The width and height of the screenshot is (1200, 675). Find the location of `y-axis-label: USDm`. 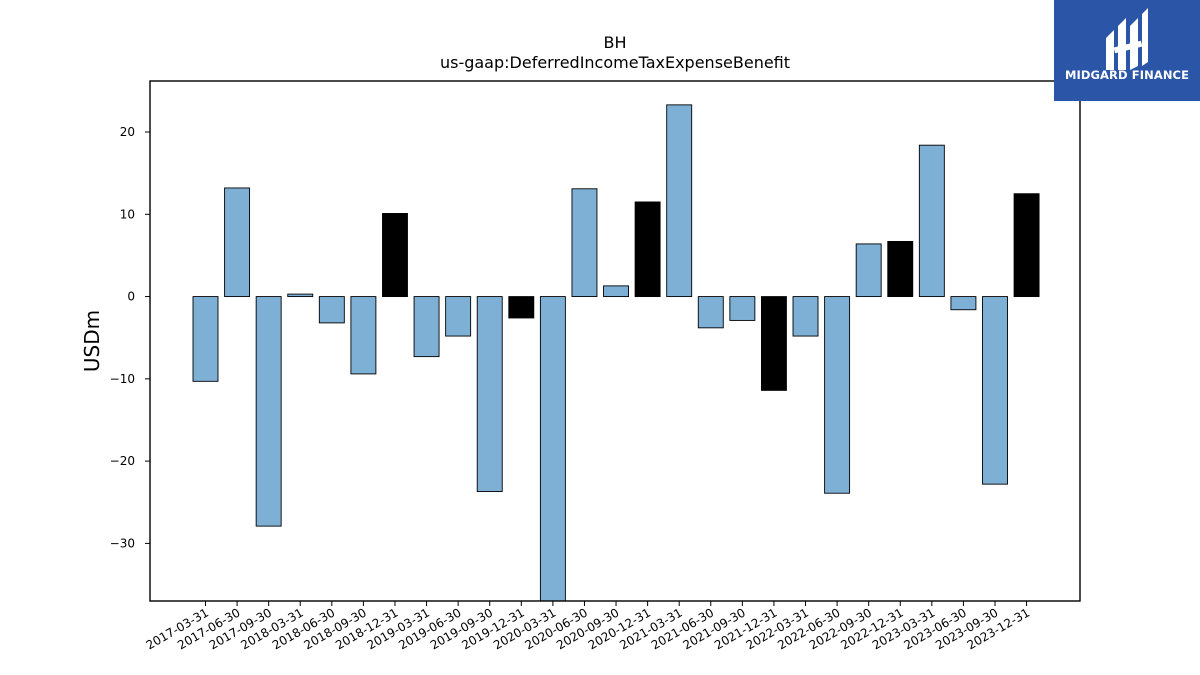

y-axis-label: USDm is located at coordinates (92, 341).